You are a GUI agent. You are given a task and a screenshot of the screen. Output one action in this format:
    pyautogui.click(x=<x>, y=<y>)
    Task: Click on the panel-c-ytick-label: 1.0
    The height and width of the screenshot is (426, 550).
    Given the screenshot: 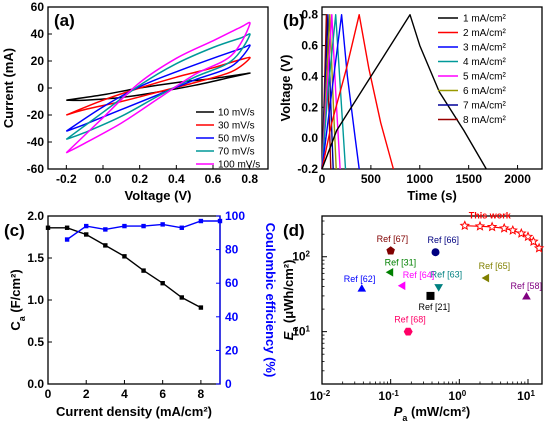 What is the action you would take?
    pyautogui.click(x=35, y=300)
    